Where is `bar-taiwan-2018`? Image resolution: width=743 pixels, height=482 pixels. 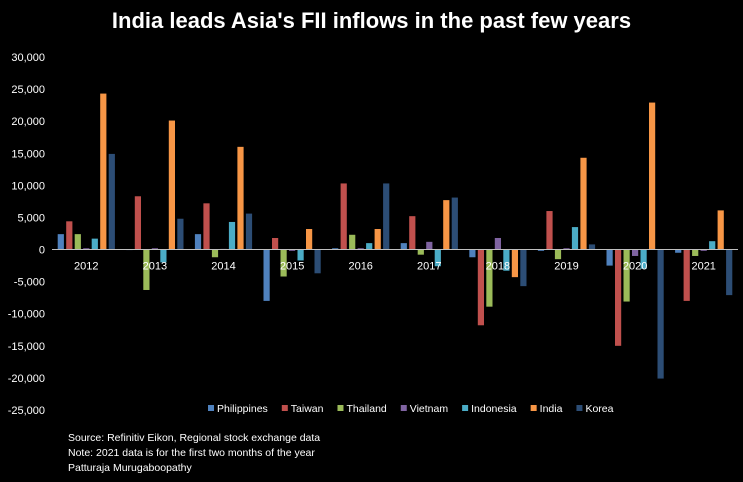 bar-taiwan-2018 is located at coordinates (480, 287).